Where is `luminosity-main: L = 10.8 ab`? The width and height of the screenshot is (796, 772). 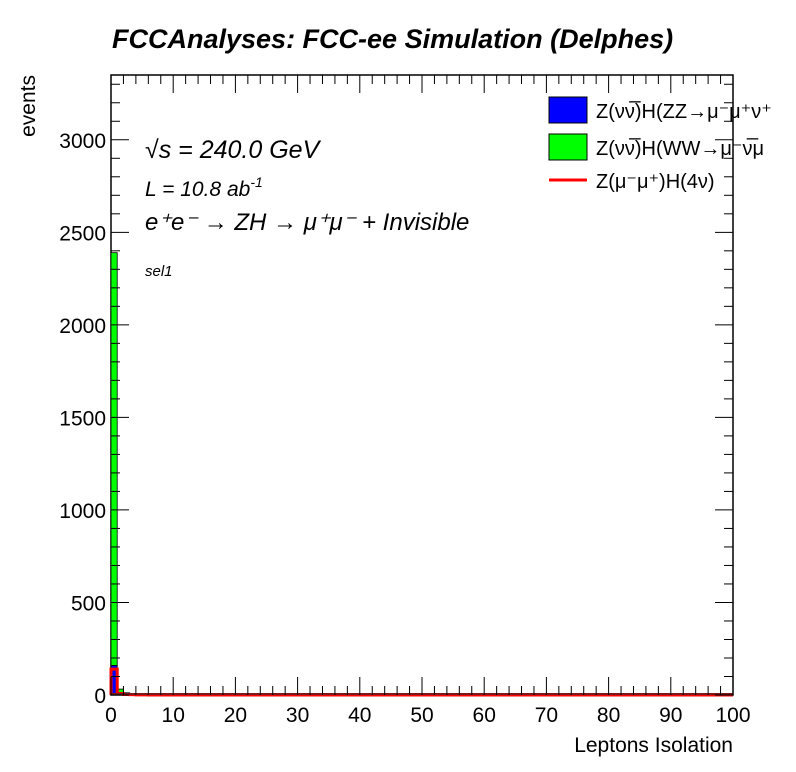
luminosity-main: L = 10.8 ab is located at coordinates (198, 189).